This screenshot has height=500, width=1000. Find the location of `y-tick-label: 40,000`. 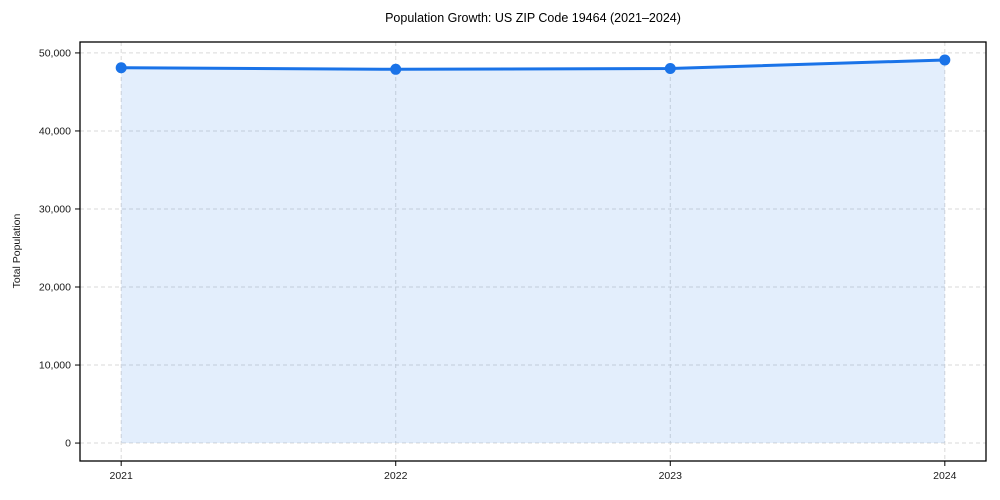

y-tick-label: 40,000 is located at coordinates (55, 132).